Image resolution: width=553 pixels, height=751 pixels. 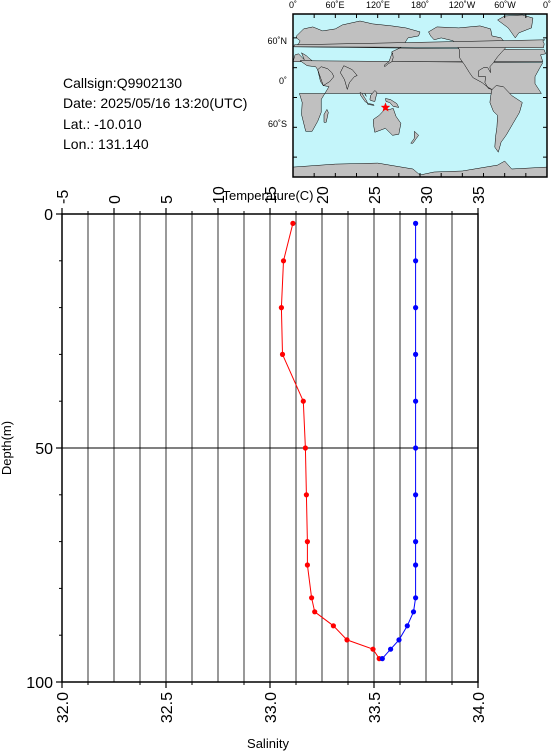 I want to click on depth-tick-label: 100, so click(x=39, y=683).